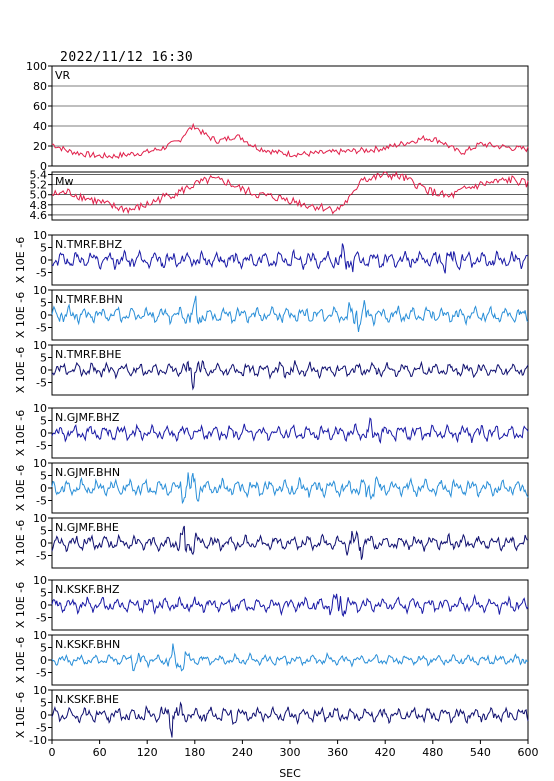  Describe the element at coordinates (194, 752) in the screenshot. I see `xtick-label: 180` at that location.